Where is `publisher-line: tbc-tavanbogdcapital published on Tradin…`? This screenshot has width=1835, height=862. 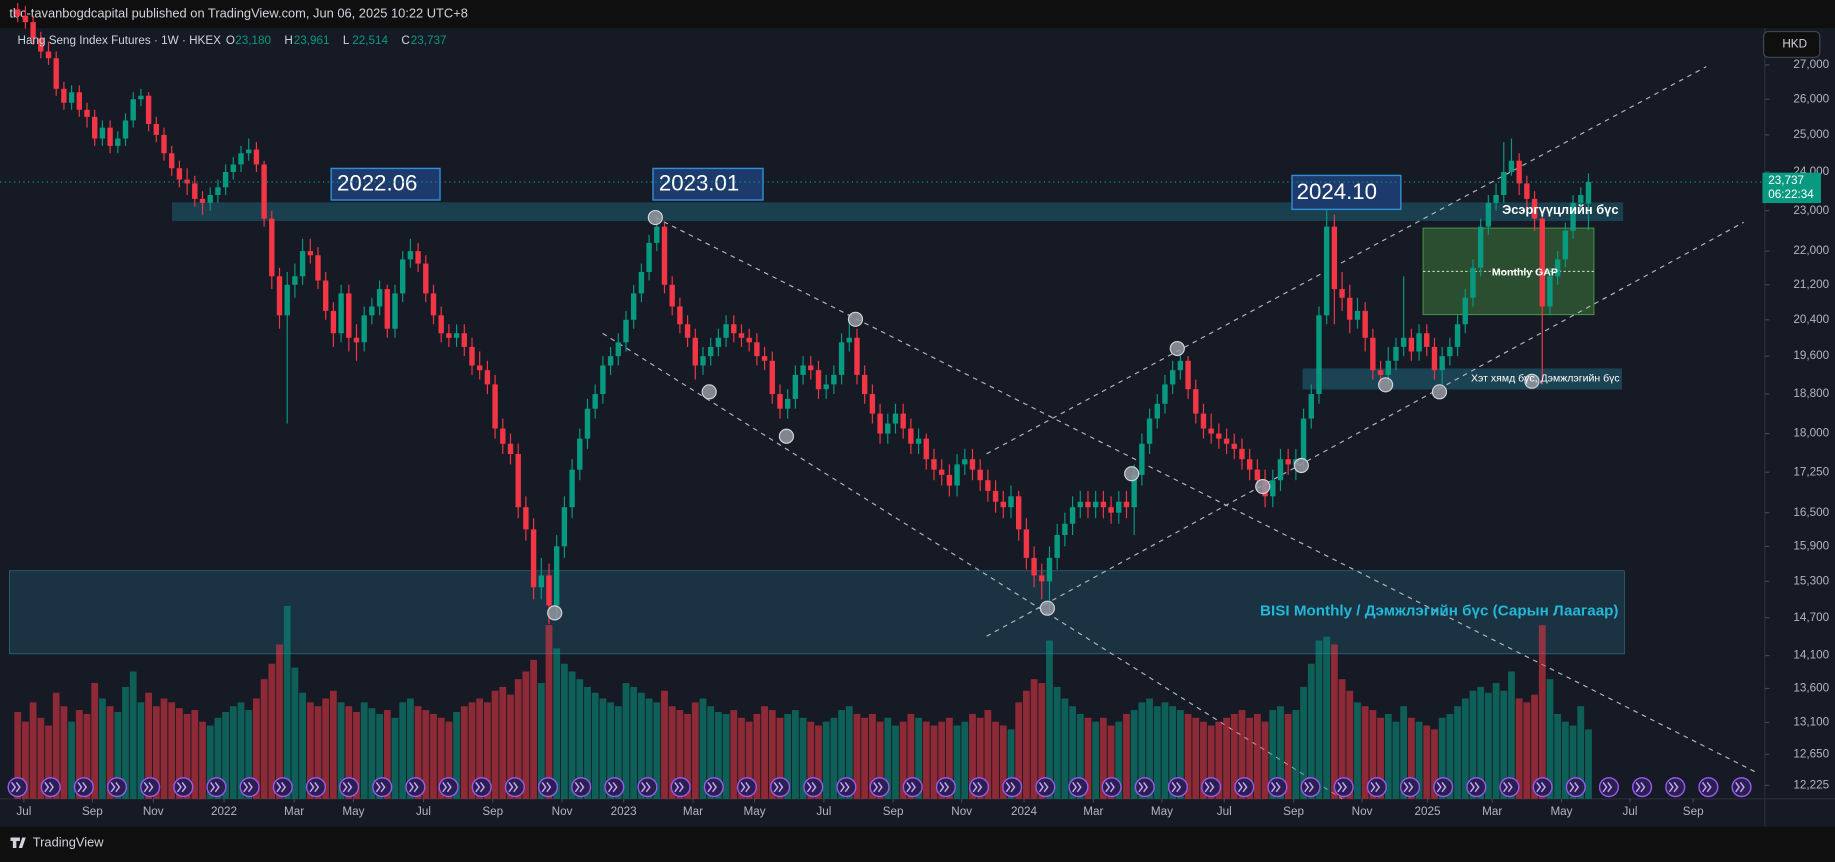 publisher-line: tbc-tavanbogdcapital published on Tradin… is located at coordinates (238, 12).